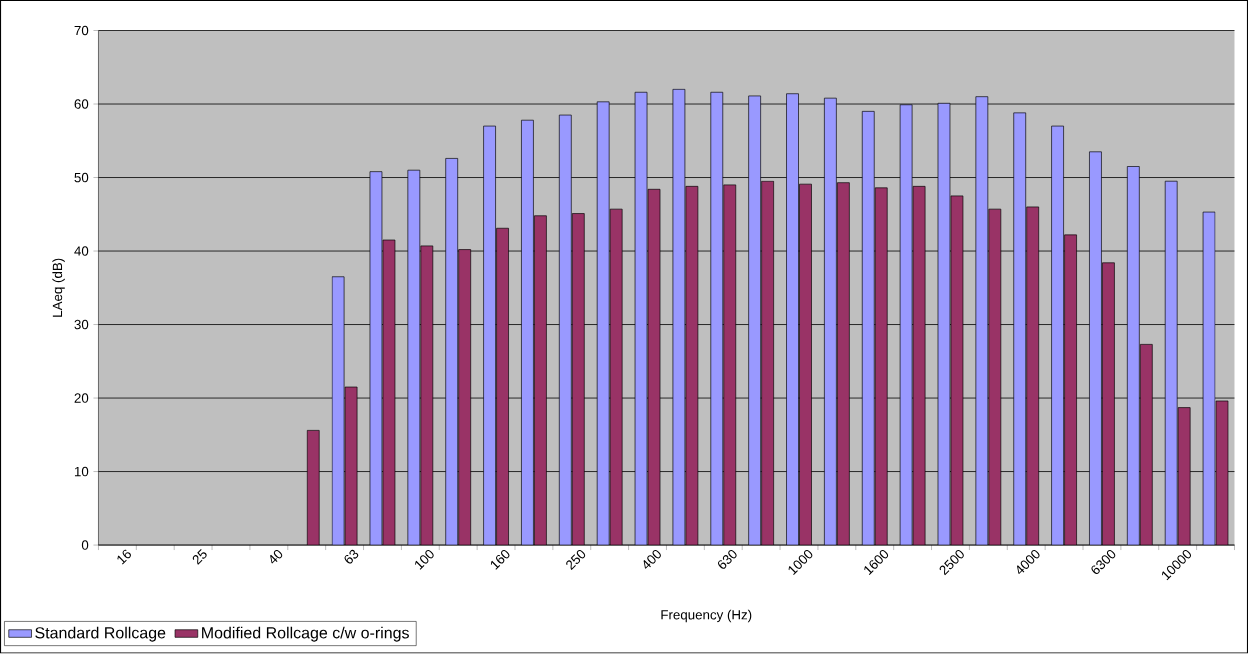 This screenshot has width=1248, height=654. Describe the element at coordinates (706, 616) in the screenshot. I see `x-axis-title: Frequency (Hz)` at that location.